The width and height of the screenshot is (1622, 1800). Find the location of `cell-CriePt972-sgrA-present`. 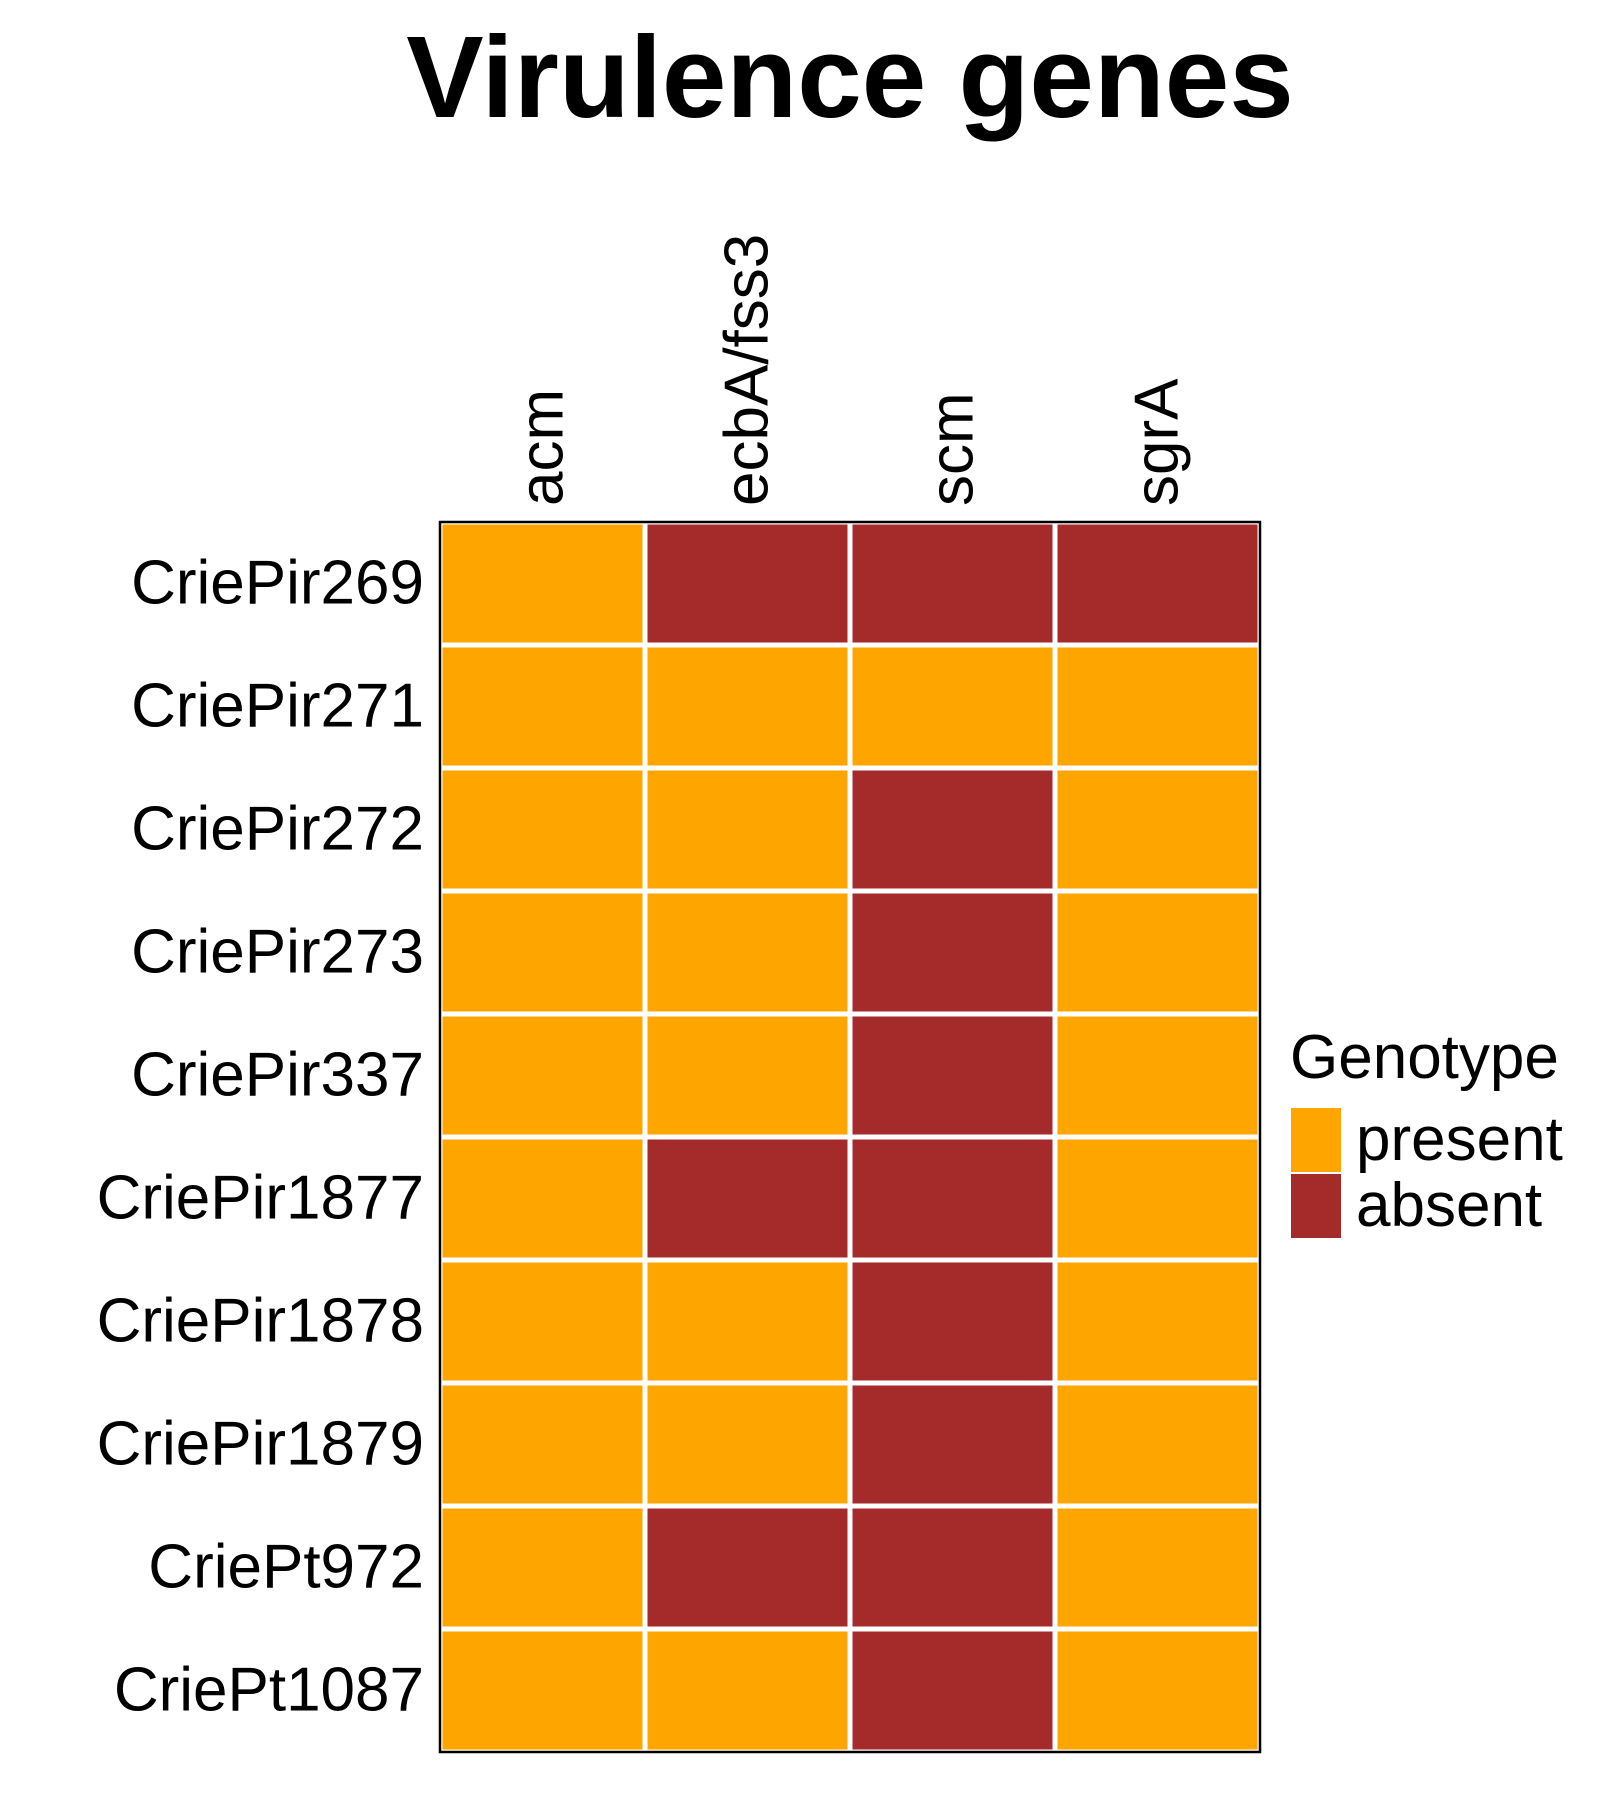

cell-CriePt972-sgrA-present is located at coordinates (1157, 1567).